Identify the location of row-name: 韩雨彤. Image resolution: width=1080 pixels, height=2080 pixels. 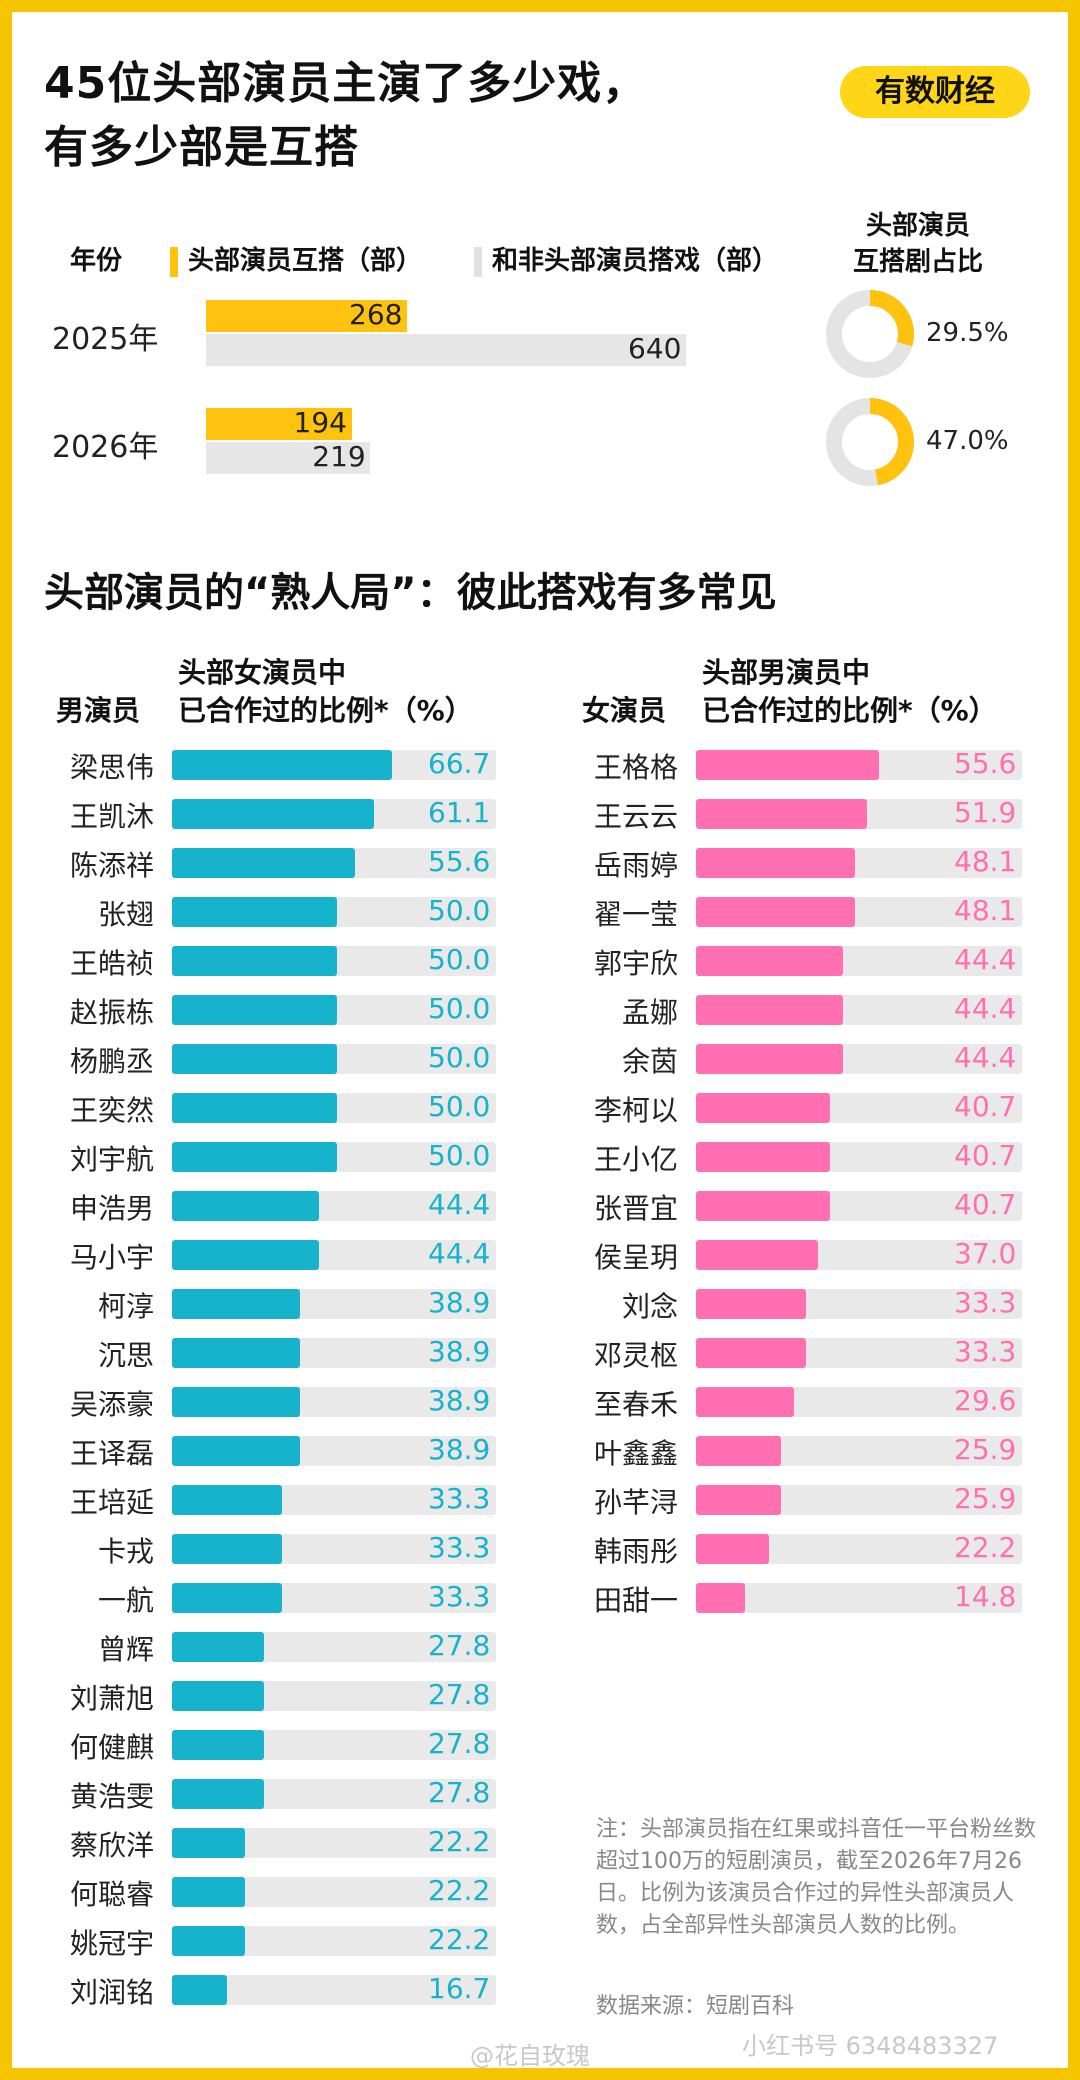
(635, 1551).